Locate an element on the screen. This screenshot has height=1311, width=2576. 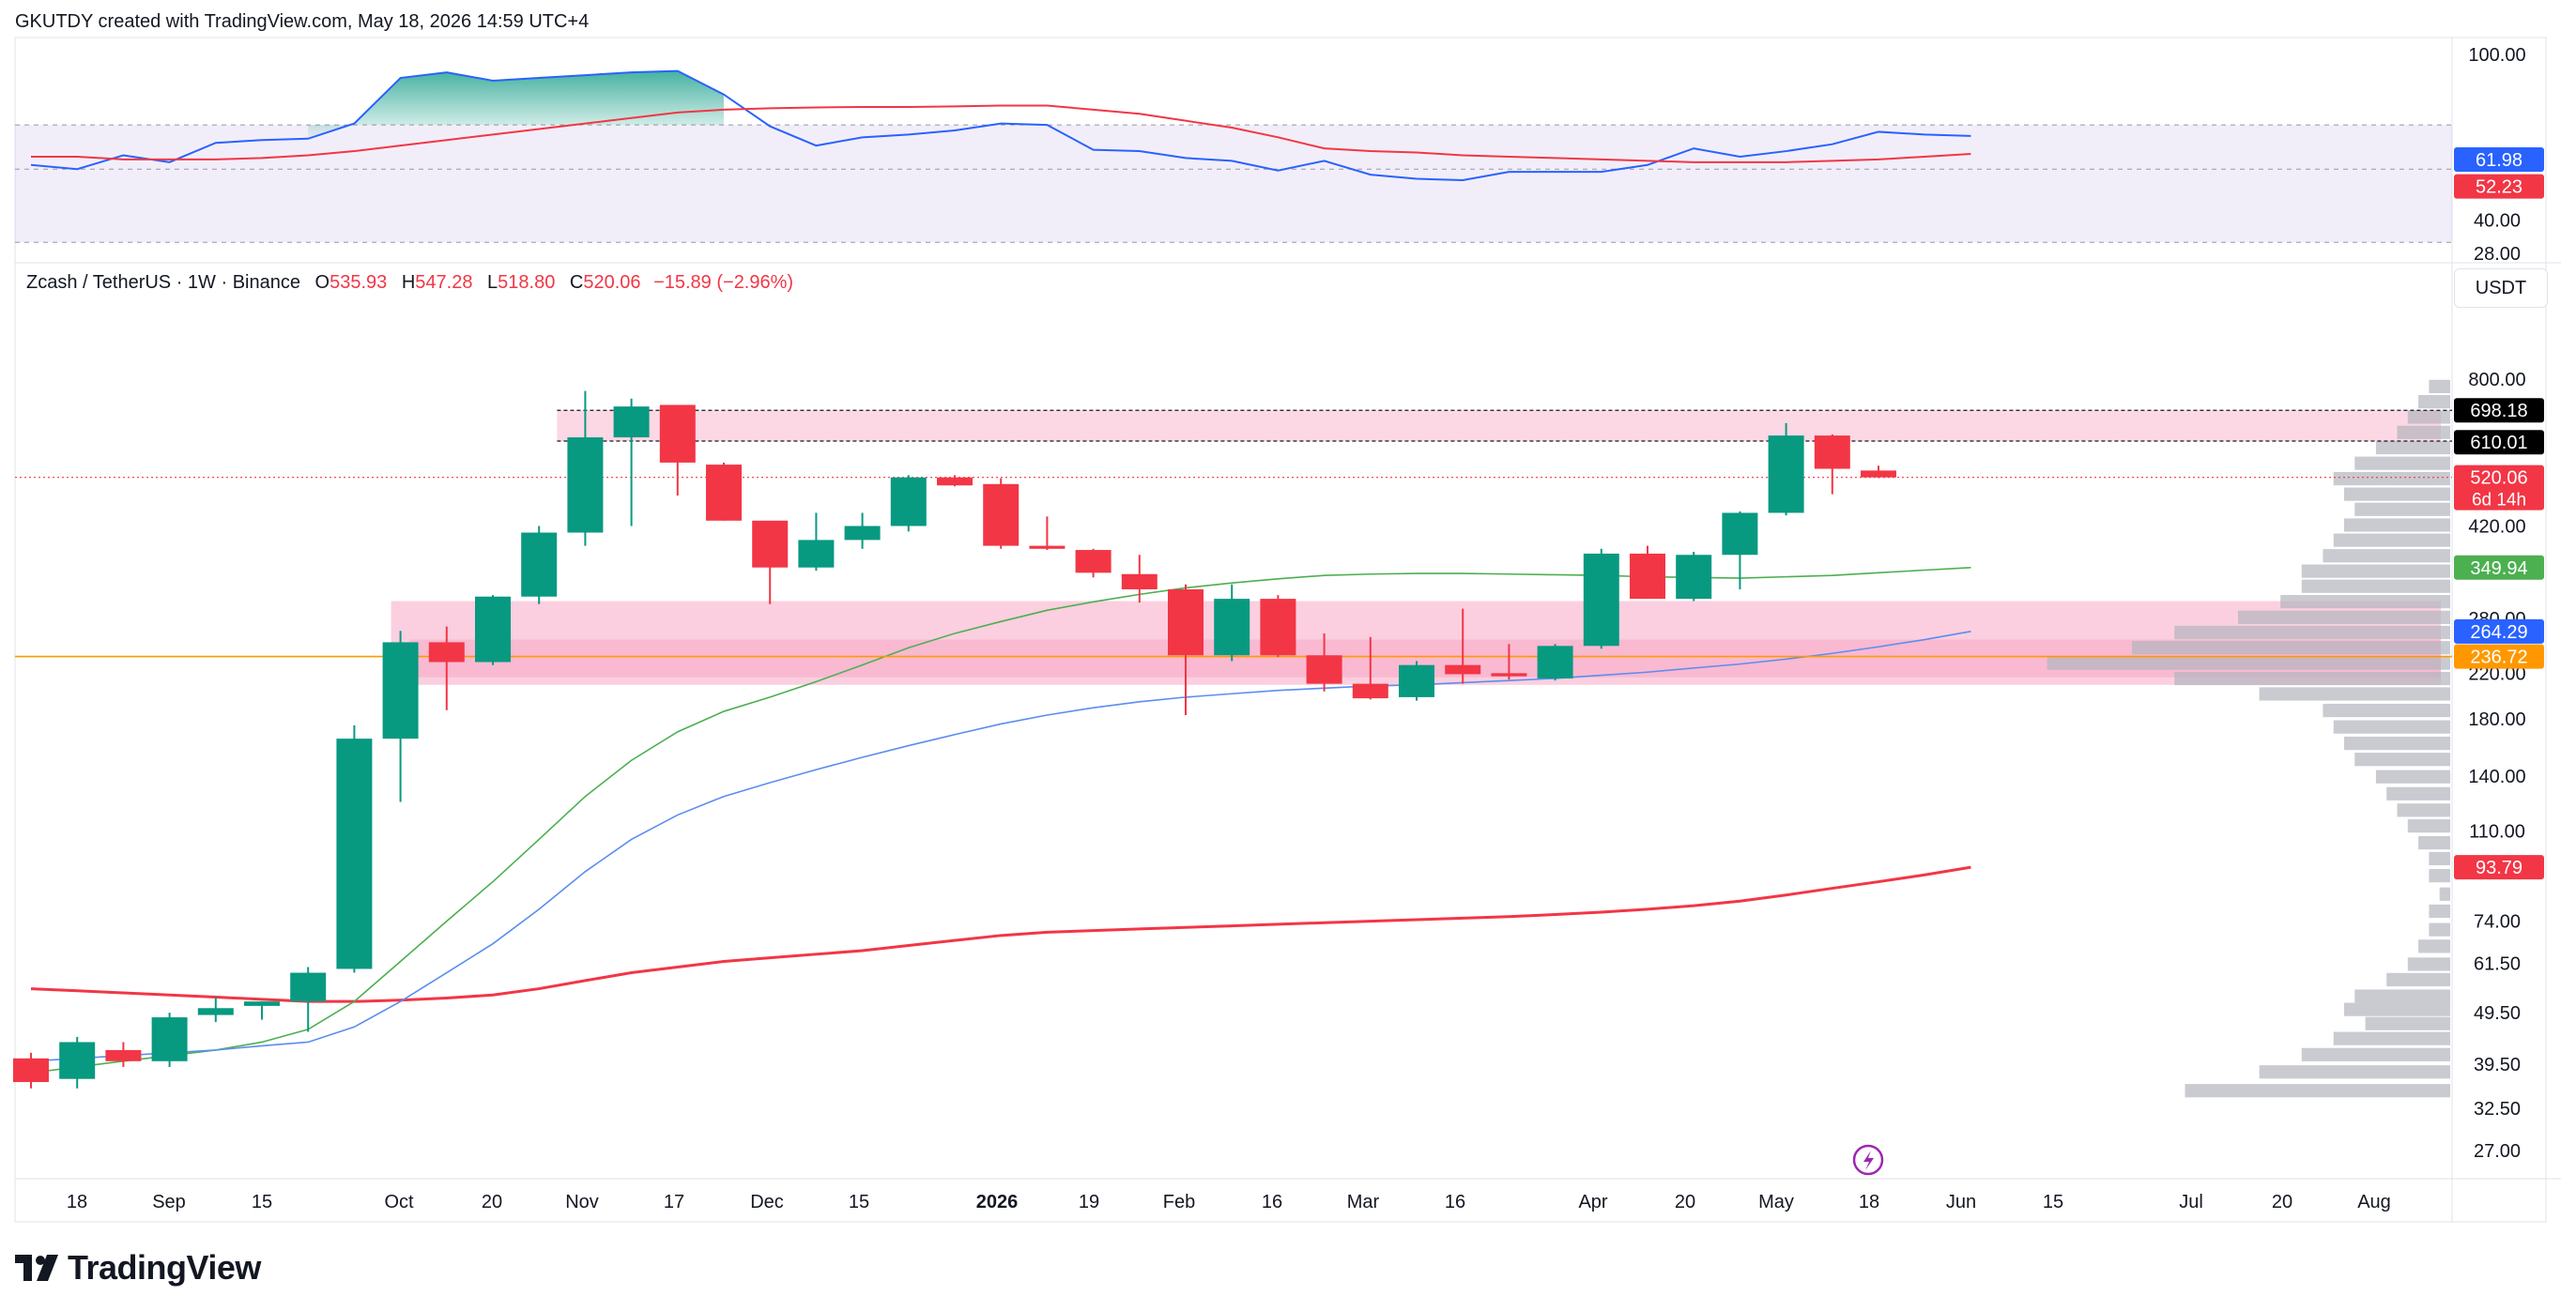
currency-selector: USDT is located at coordinates (2501, 288).